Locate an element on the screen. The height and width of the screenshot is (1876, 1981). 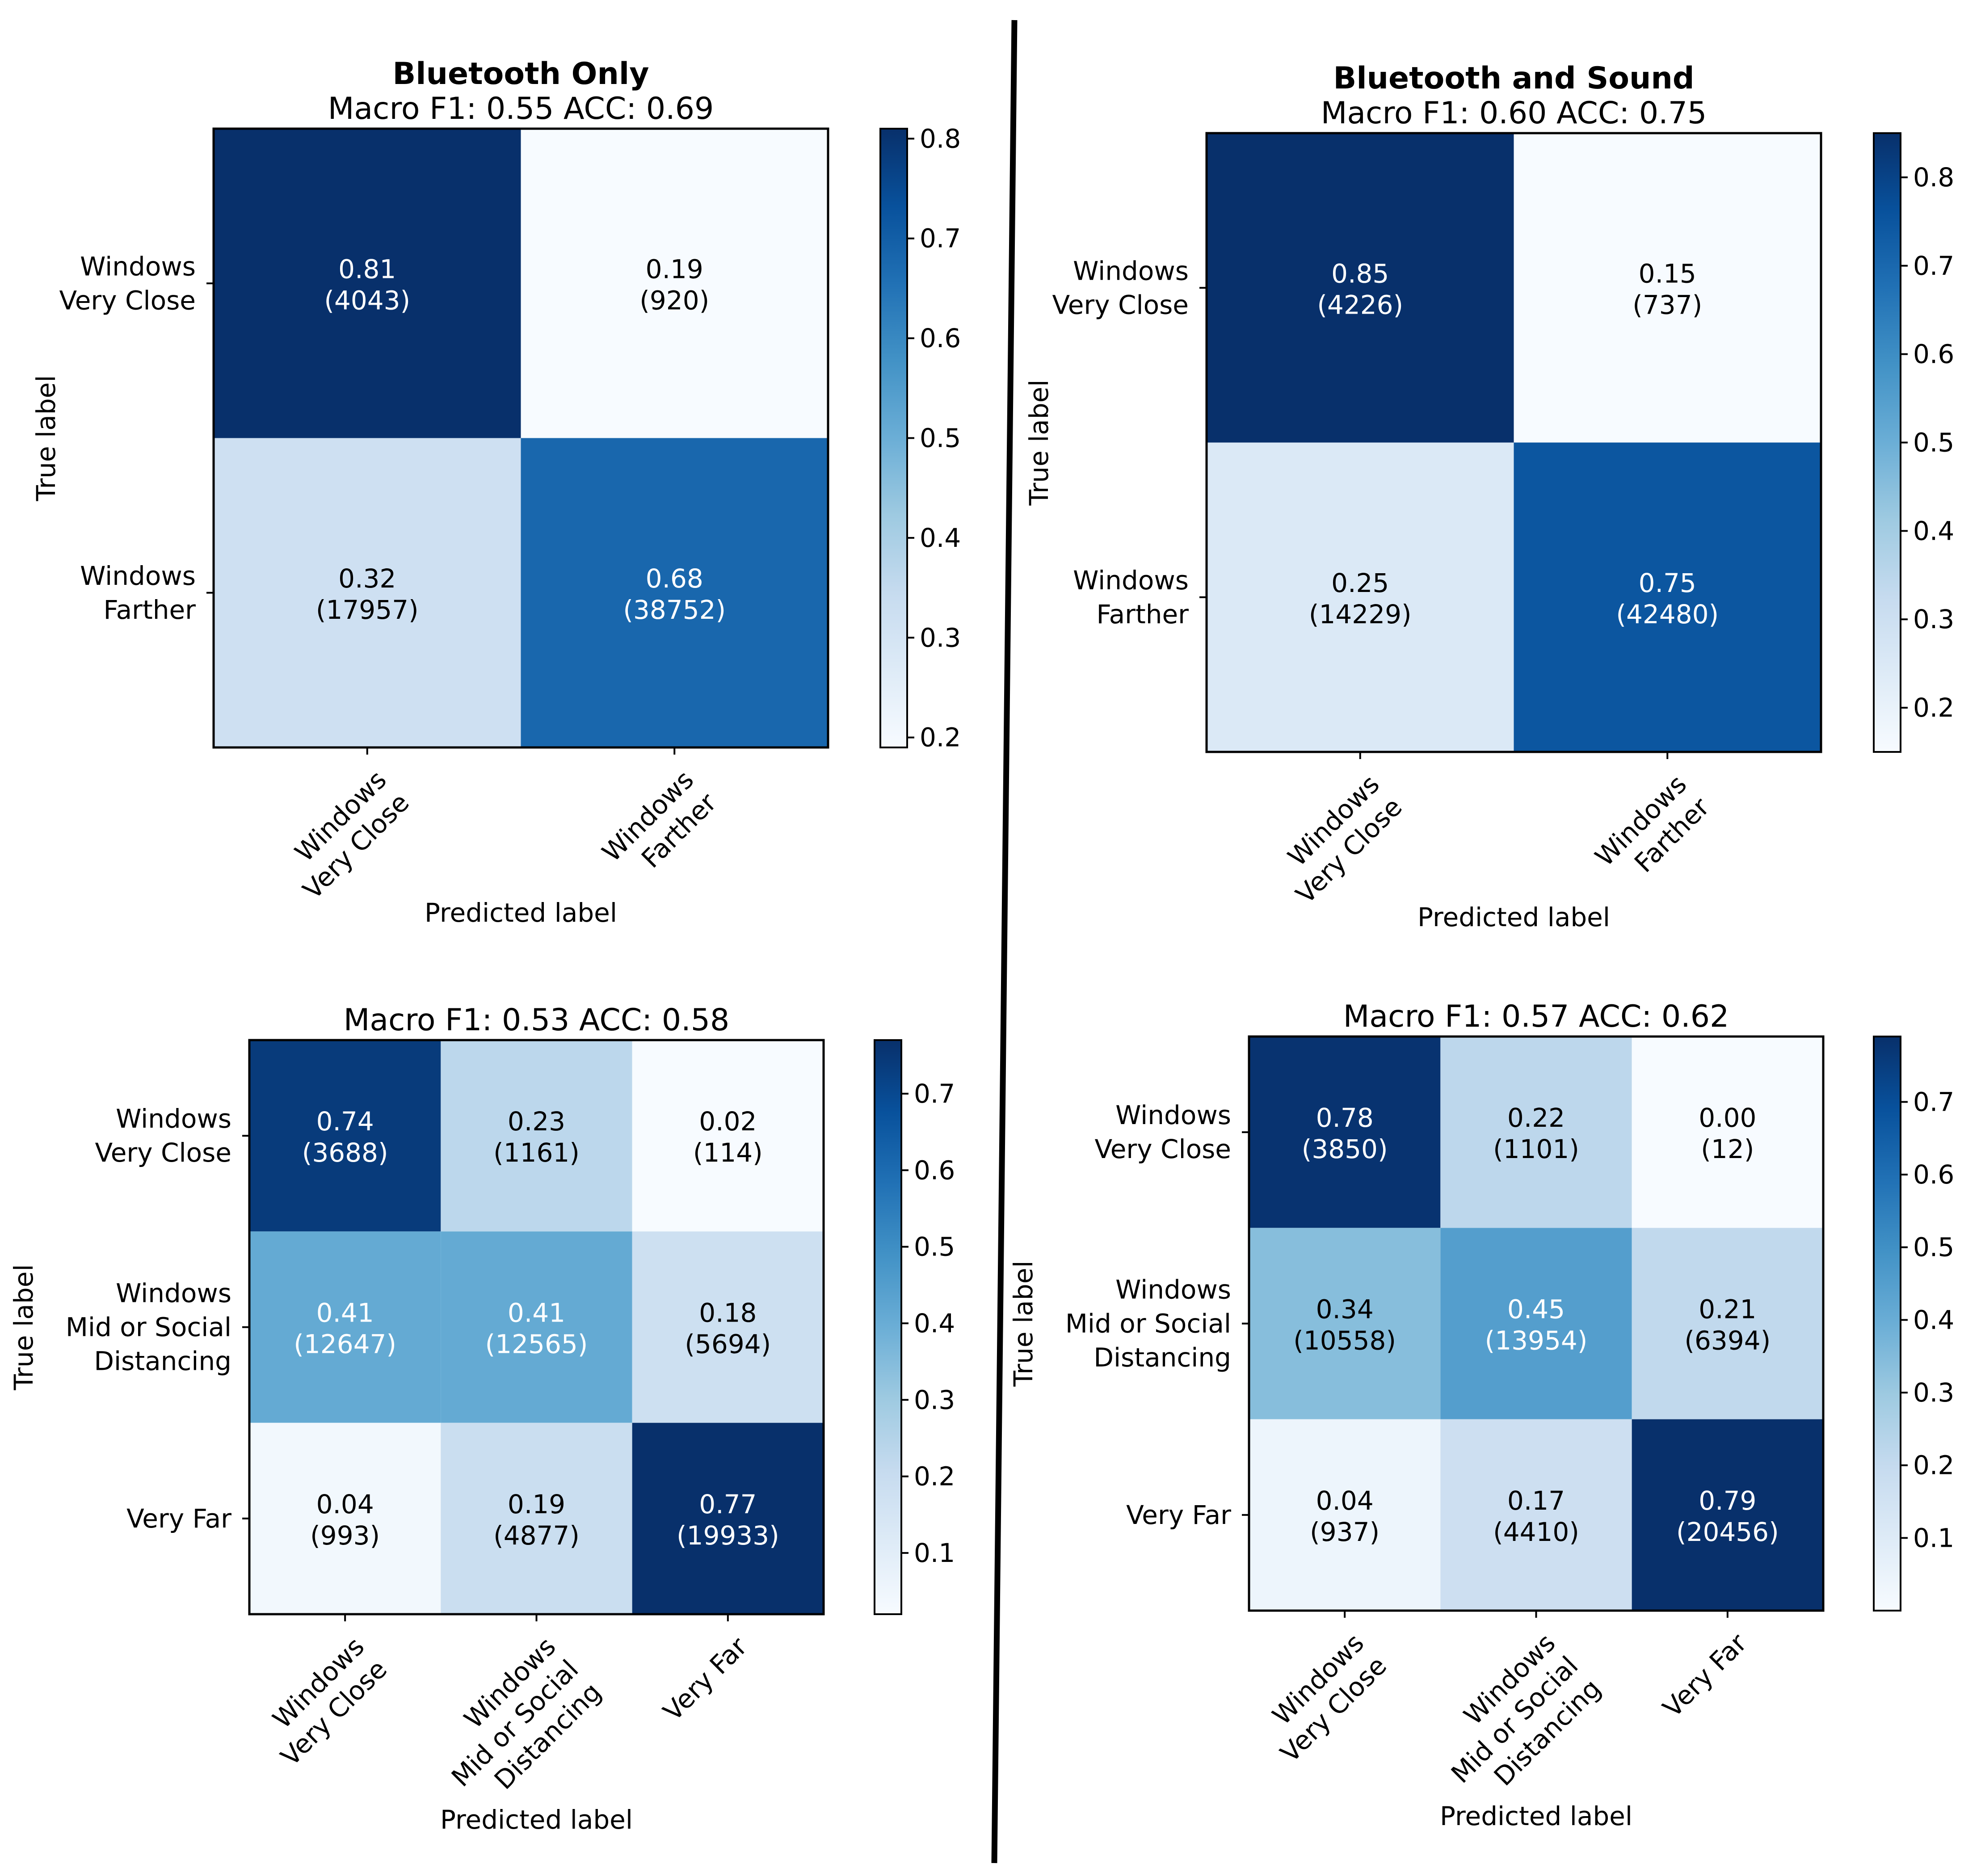
cell-value-label: 0.75 is located at coordinates (1667, 583).